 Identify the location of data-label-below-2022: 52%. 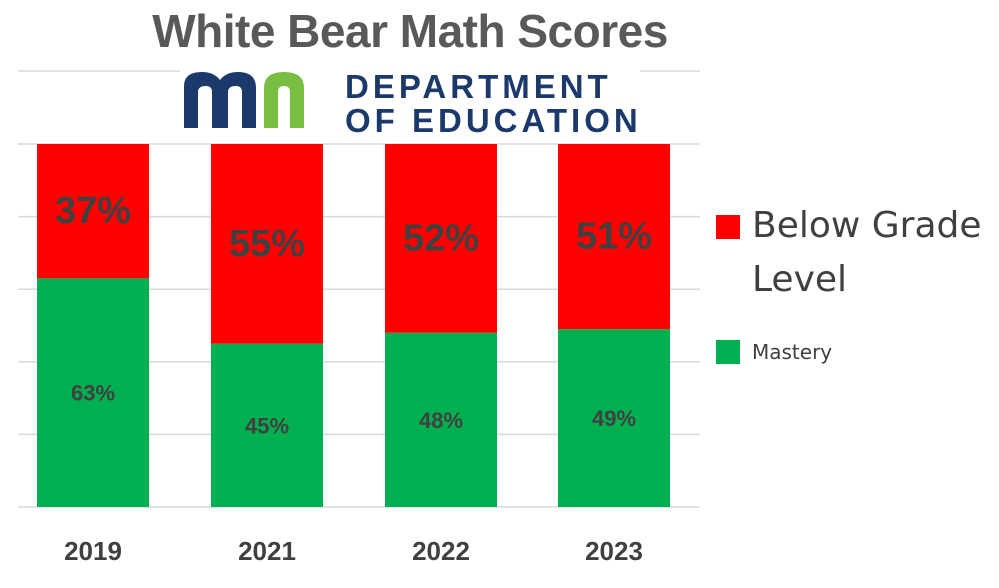
(441, 238).